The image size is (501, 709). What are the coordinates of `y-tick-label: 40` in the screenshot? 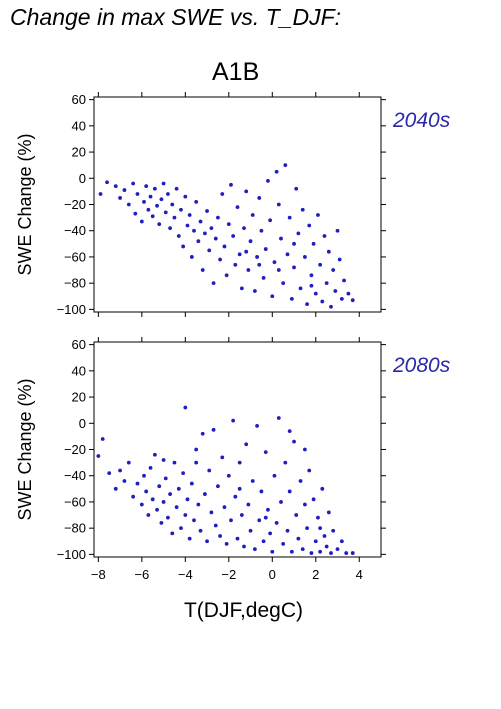 It's located at (79, 370).